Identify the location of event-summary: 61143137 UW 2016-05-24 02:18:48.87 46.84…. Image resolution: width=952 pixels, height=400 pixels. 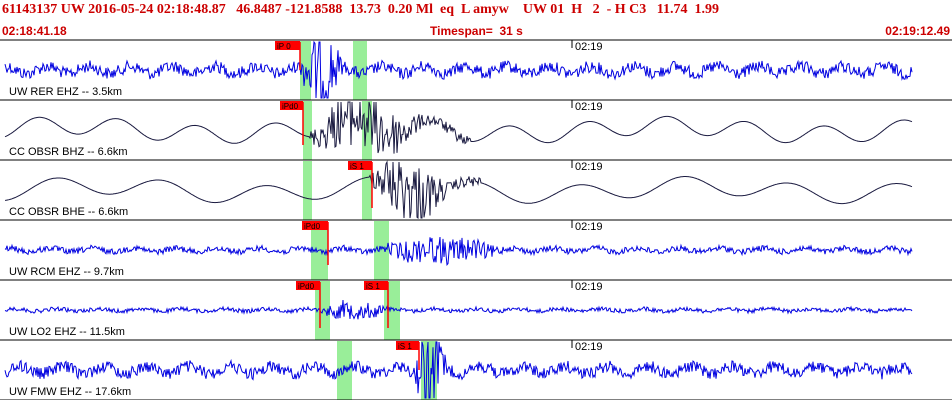
(360, 9).